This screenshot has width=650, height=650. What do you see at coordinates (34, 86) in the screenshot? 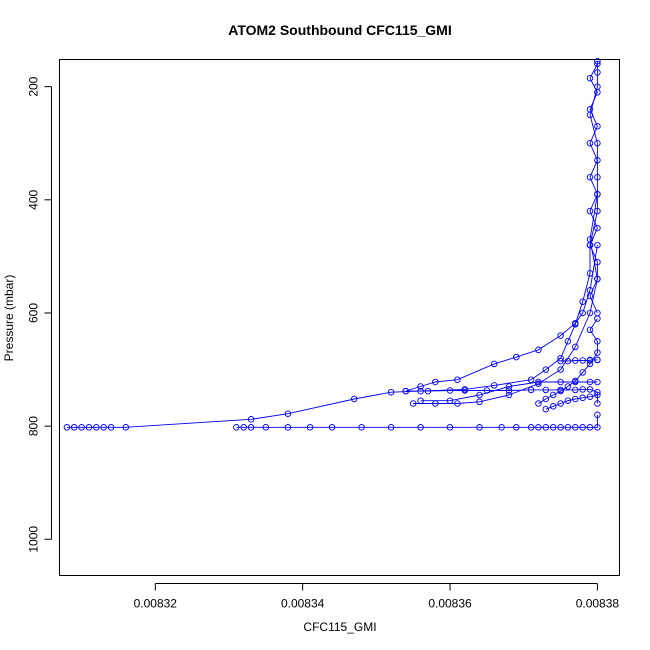
I see `y-tick-label: 200` at bounding box center [34, 86].